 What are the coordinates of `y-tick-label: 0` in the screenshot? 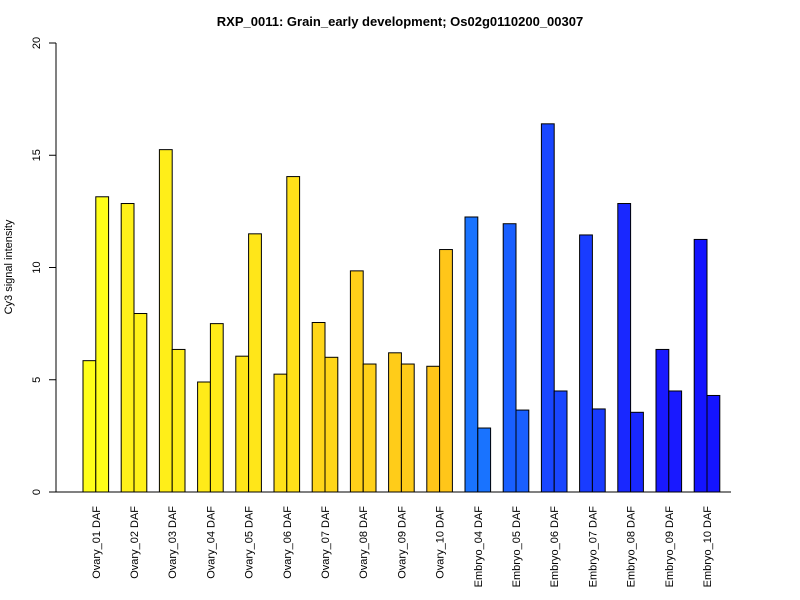 It's located at (37, 492).